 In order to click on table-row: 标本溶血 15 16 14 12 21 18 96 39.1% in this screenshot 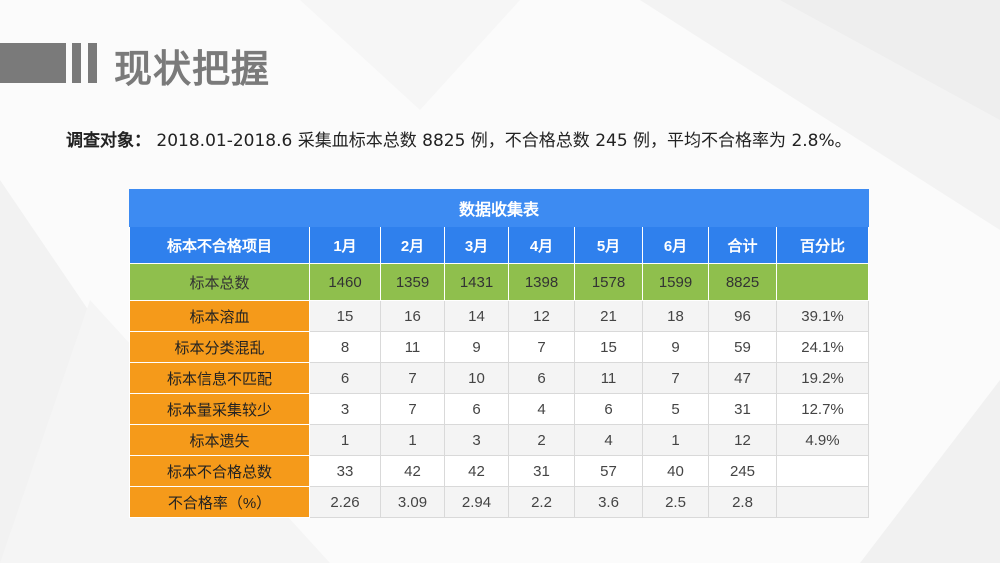, I will do `click(499, 316)`.